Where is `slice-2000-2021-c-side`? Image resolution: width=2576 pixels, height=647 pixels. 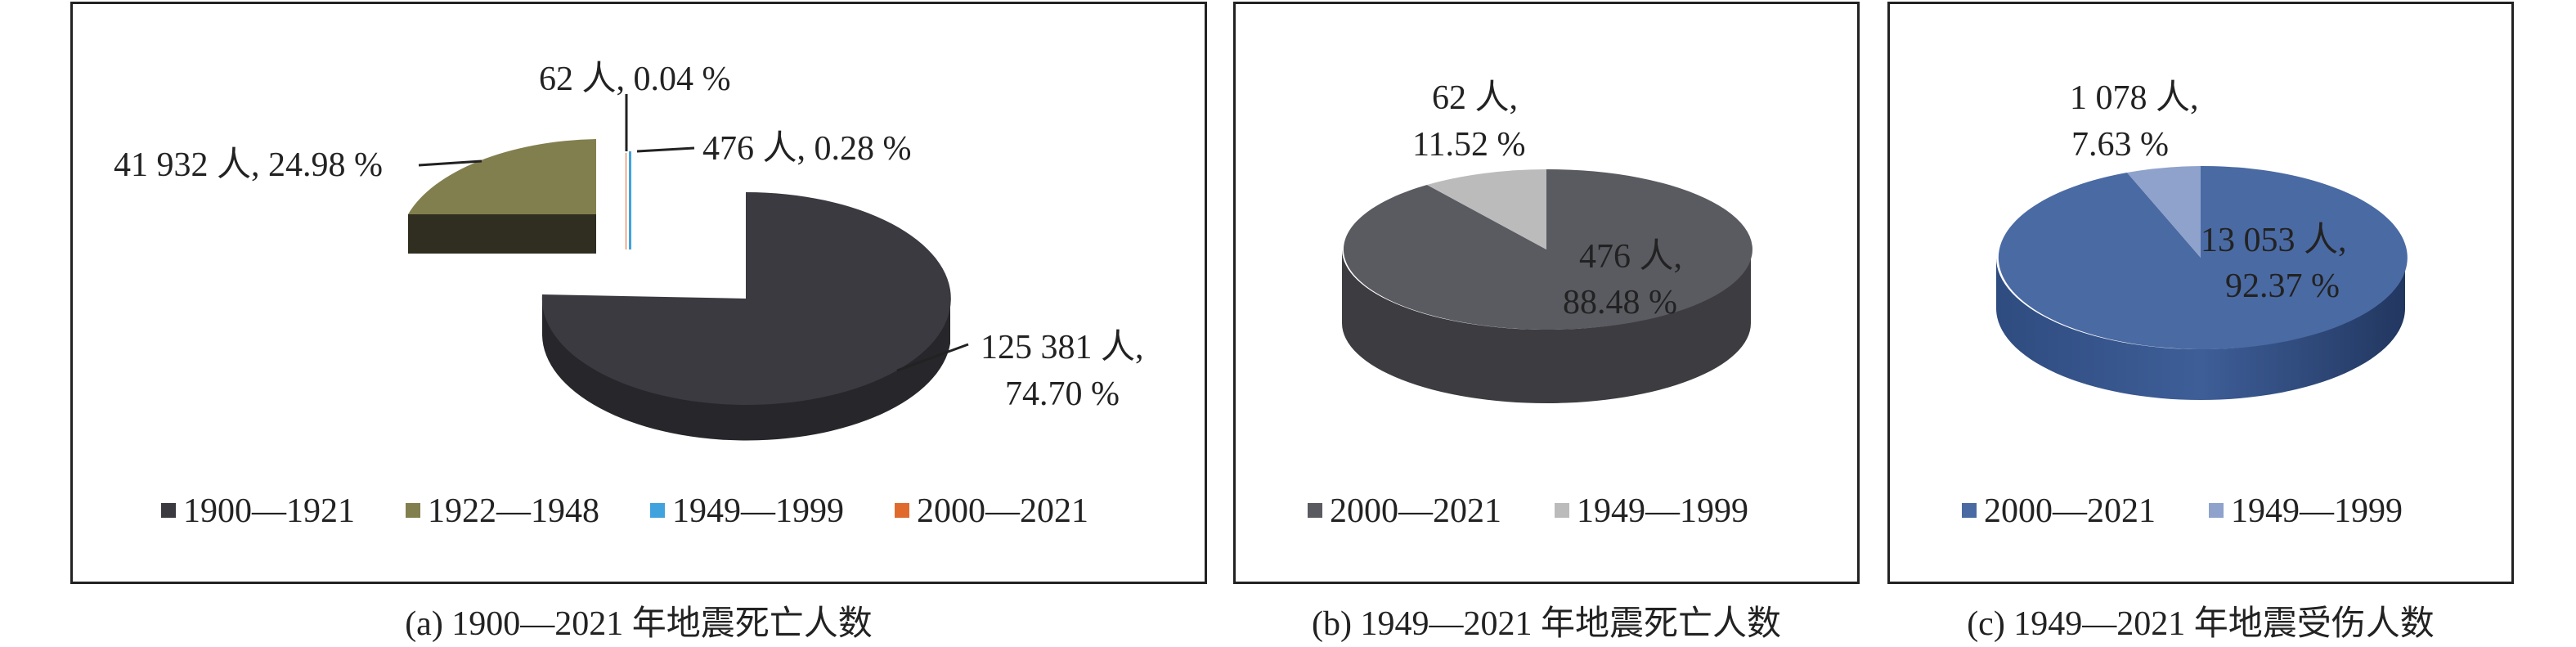
slice-2000-2021-c-side is located at coordinates (2200, 329).